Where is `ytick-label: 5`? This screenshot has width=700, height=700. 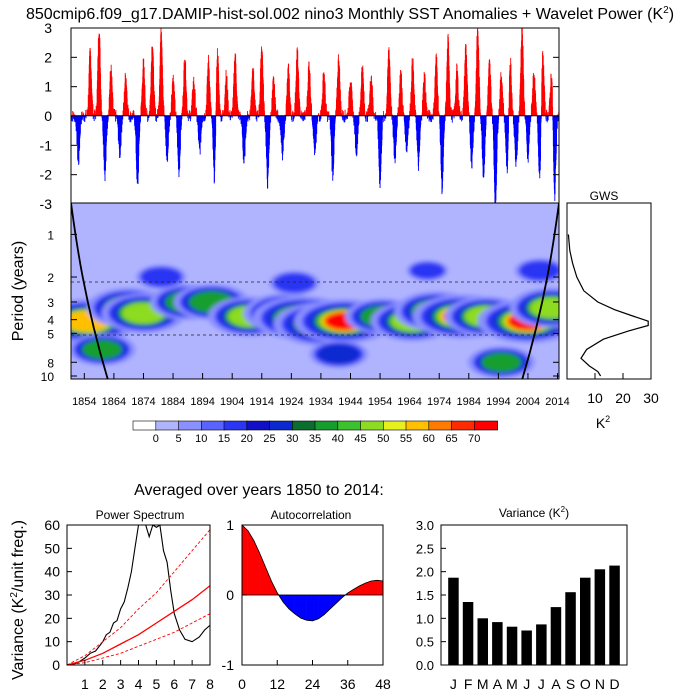
ytick-label: 5 is located at coordinates (50, 334).